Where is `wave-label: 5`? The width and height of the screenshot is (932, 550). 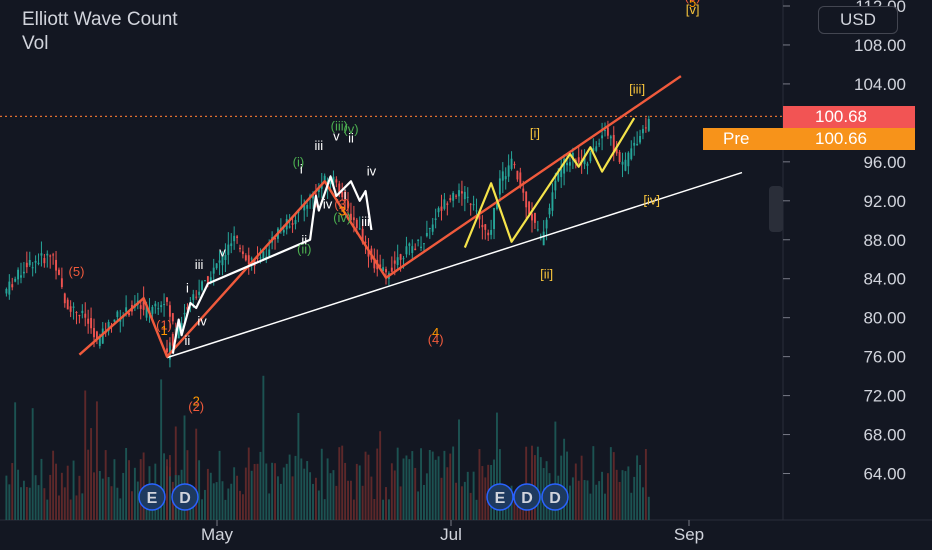
wave-label: 5 is located at coordinates (692, 5).